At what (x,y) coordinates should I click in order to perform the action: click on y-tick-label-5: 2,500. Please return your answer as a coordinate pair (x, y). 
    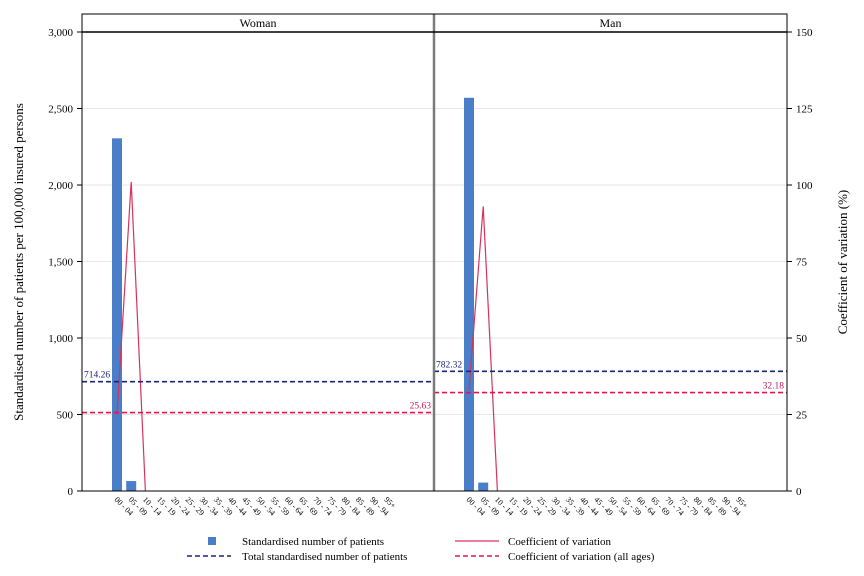
    Looking at the image, I should click on (60, 110).